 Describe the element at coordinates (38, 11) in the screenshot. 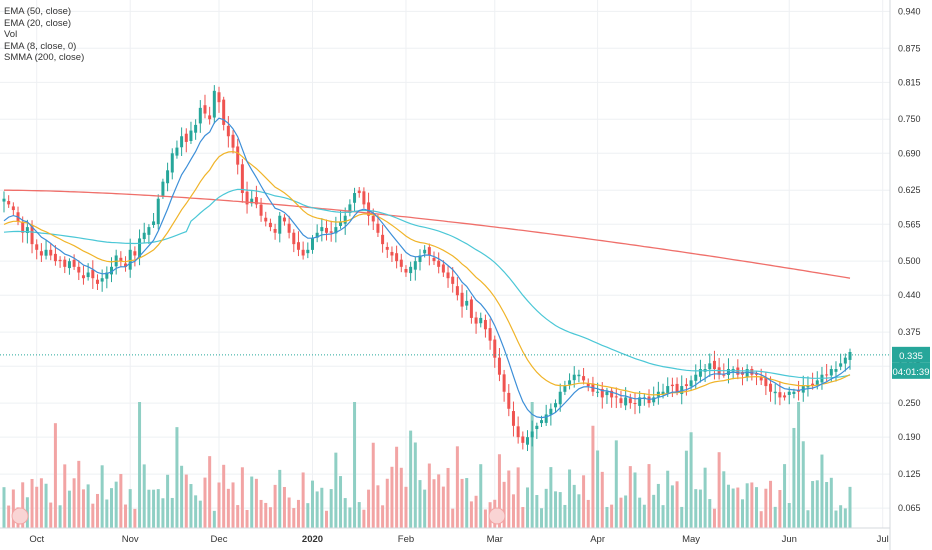

I see `legend-ema50: EMA (50, close)` at that location.